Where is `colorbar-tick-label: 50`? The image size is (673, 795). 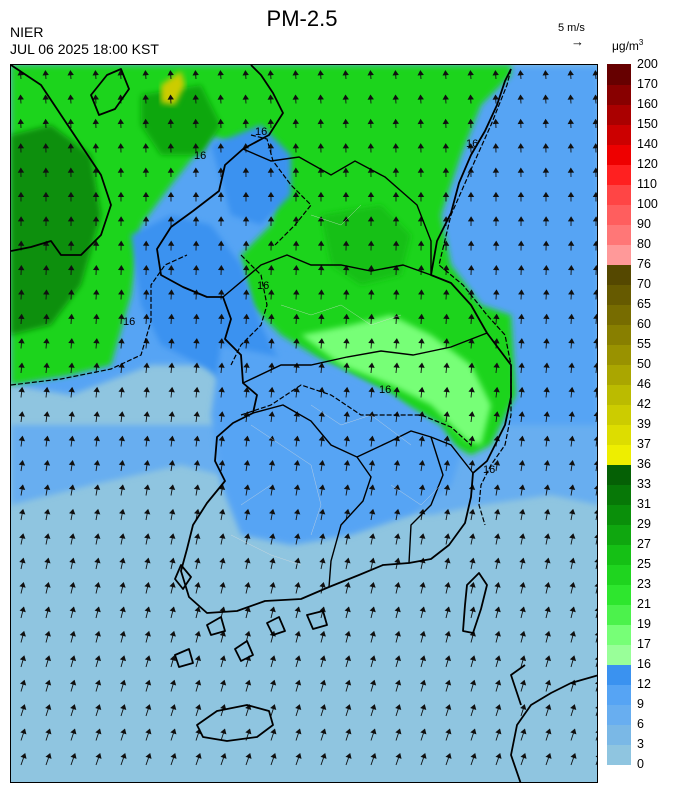 colorbar-tick-label: 50 is located at coordinates (644, 364).